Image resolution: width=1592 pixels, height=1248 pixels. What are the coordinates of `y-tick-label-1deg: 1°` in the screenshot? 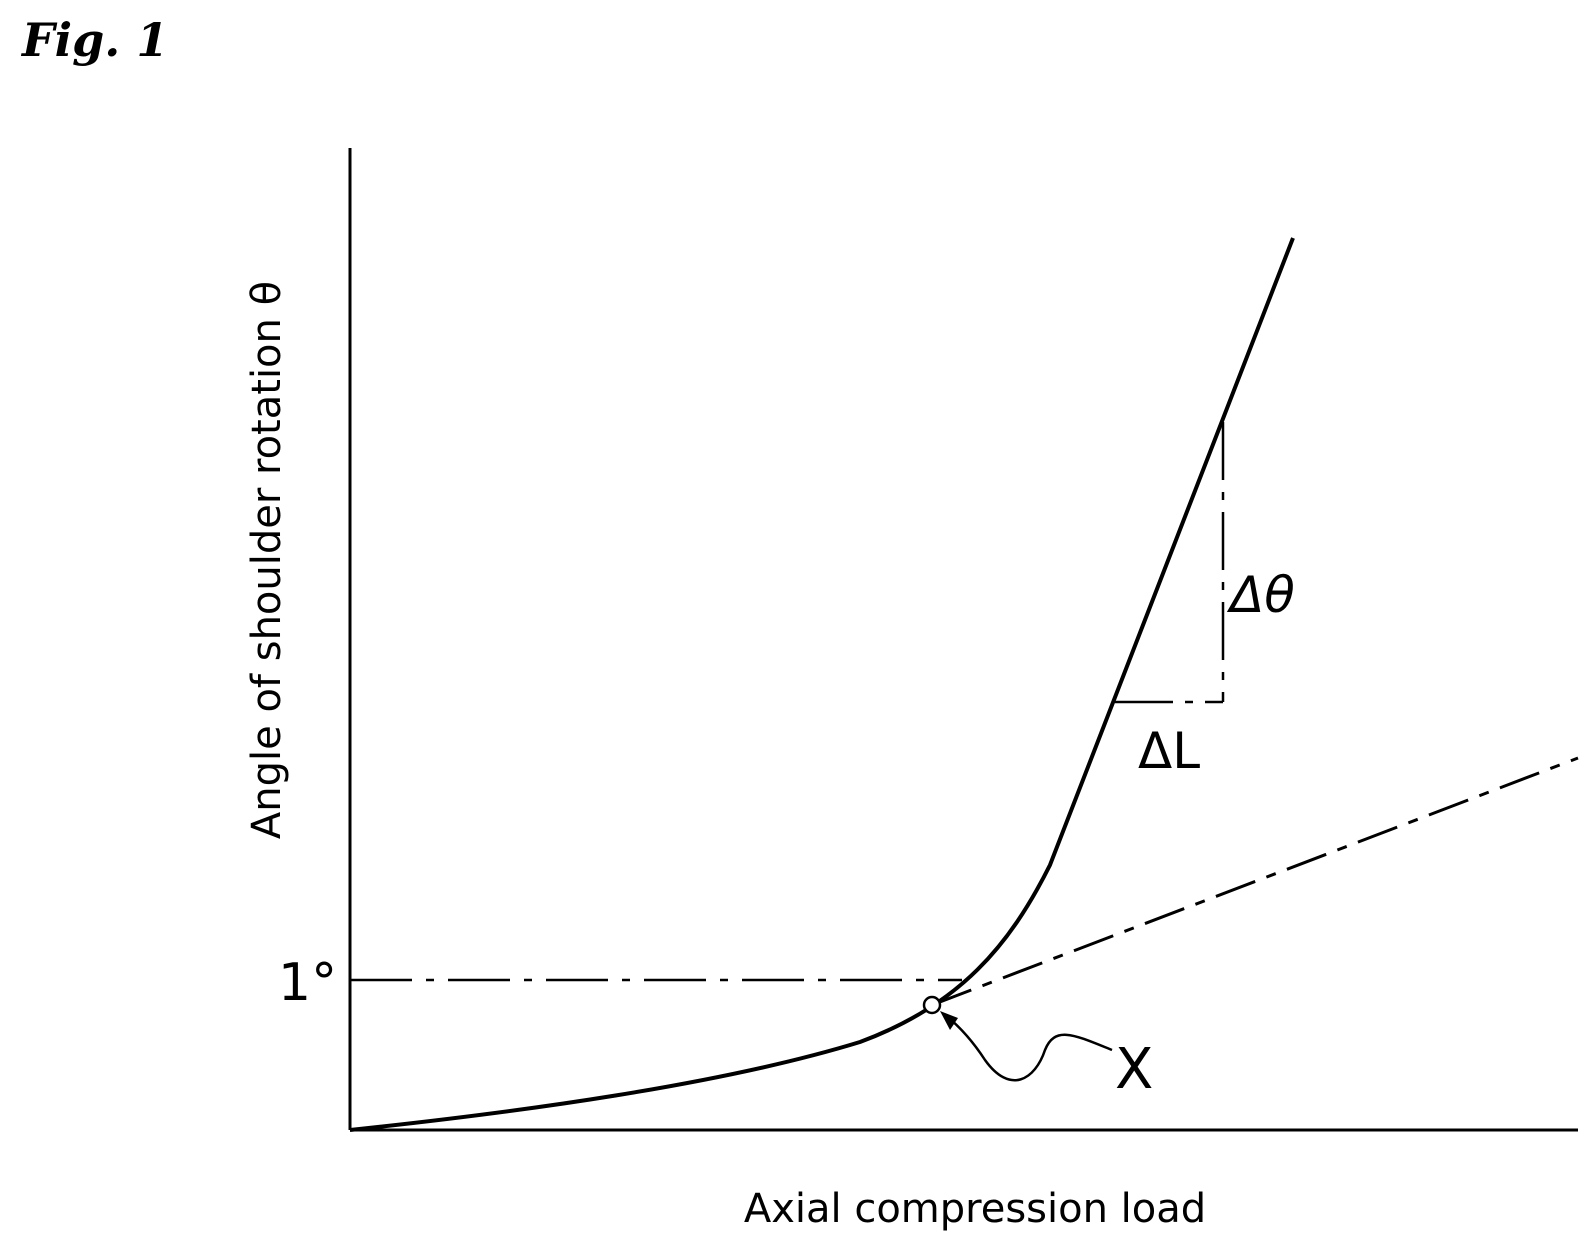 It's located at (307, 983).